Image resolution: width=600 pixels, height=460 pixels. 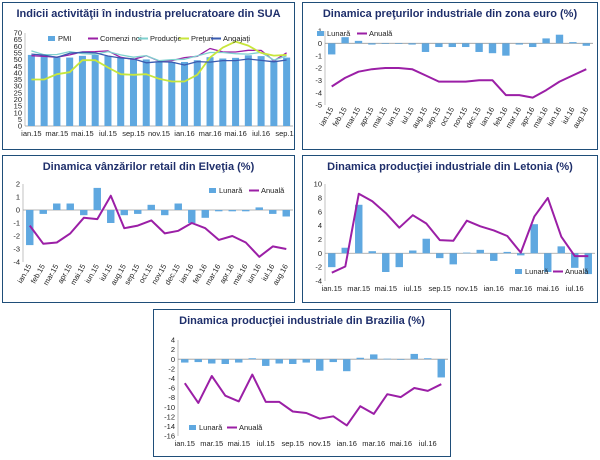 What do you see at coordinates (169, 436) in the screenshot?
I see `y-tick-label: -16` at bounding box center [169, 436].